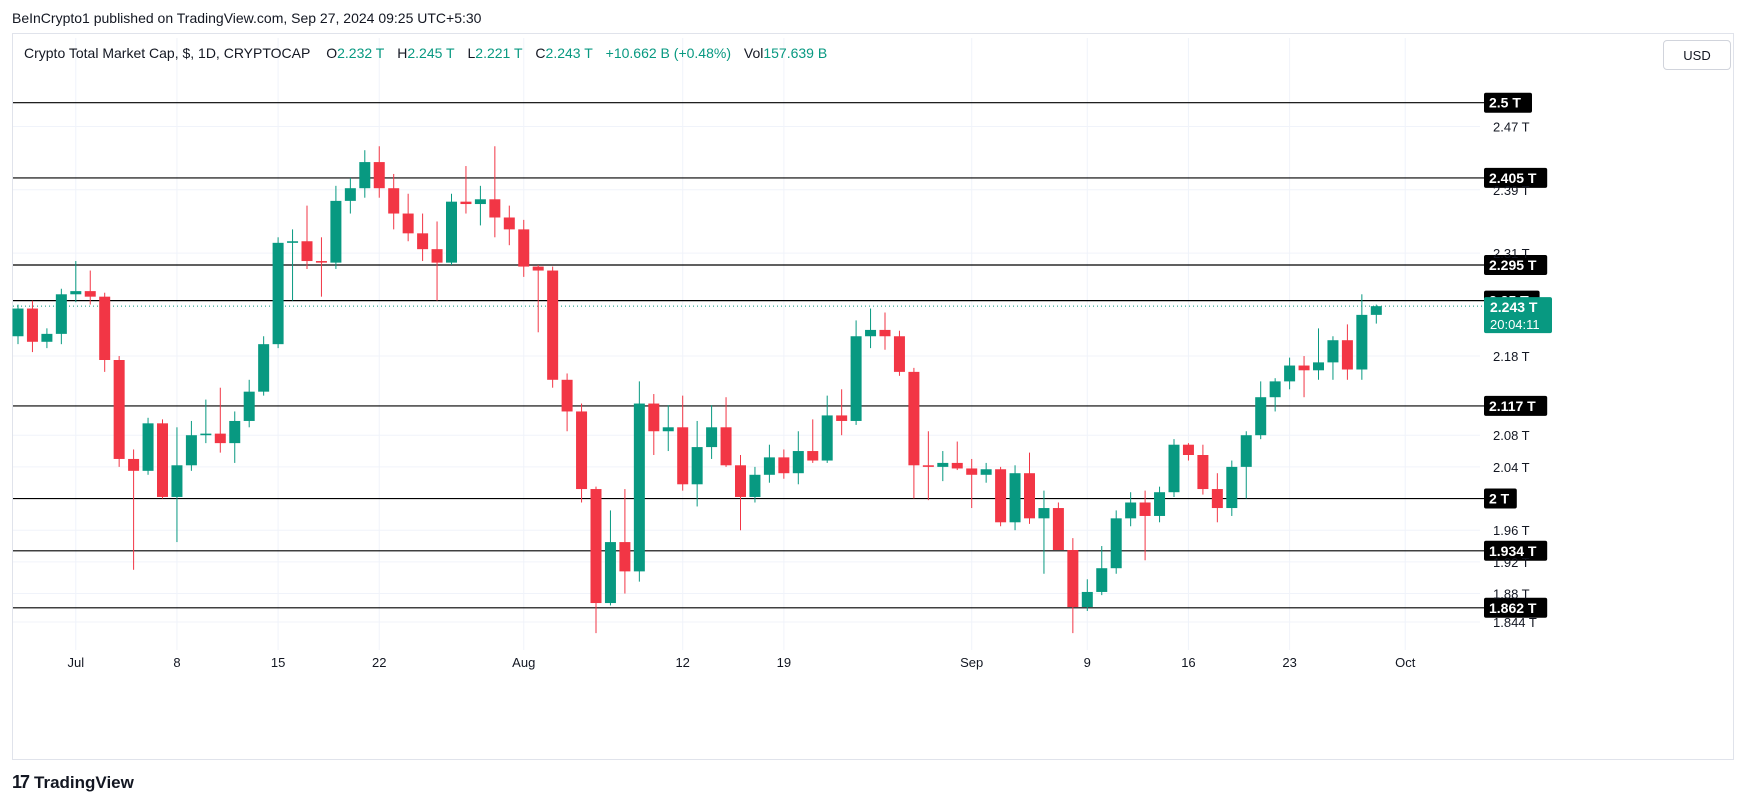 The image size is (1754, 803). I want to click on close-value: 2.243 T, so click(569, 53).